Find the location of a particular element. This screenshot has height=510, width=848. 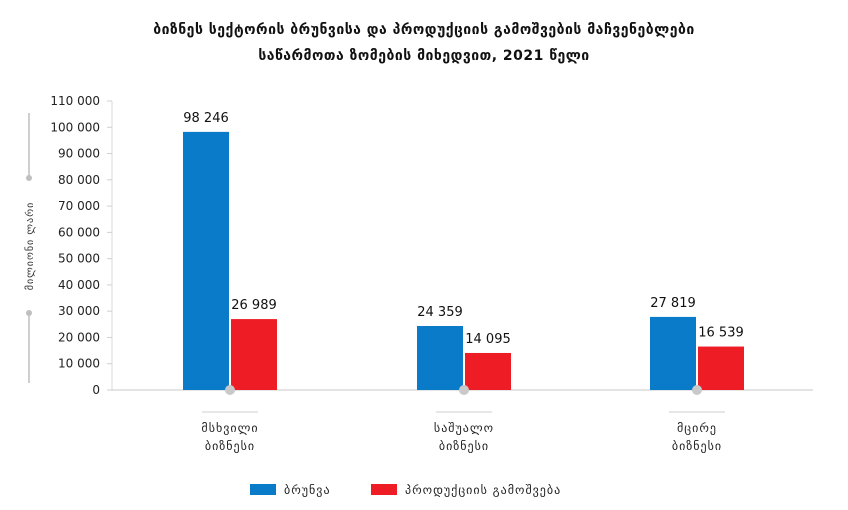

y-title-bracket-dot-top is located at coordinates (29, 178).